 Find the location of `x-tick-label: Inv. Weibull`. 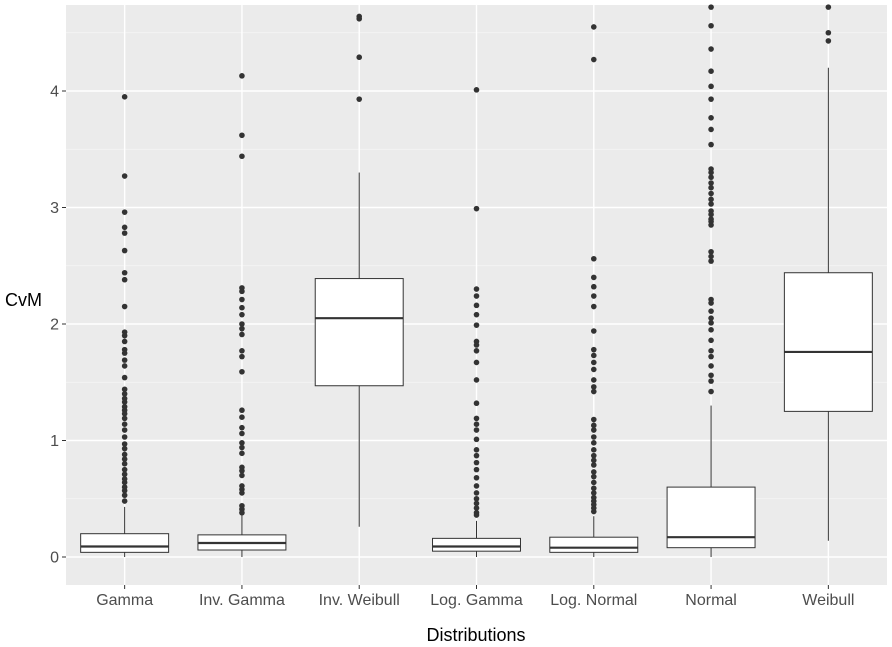

x-tick-label: Inv. Weibull is located at coordinates (359, 600).